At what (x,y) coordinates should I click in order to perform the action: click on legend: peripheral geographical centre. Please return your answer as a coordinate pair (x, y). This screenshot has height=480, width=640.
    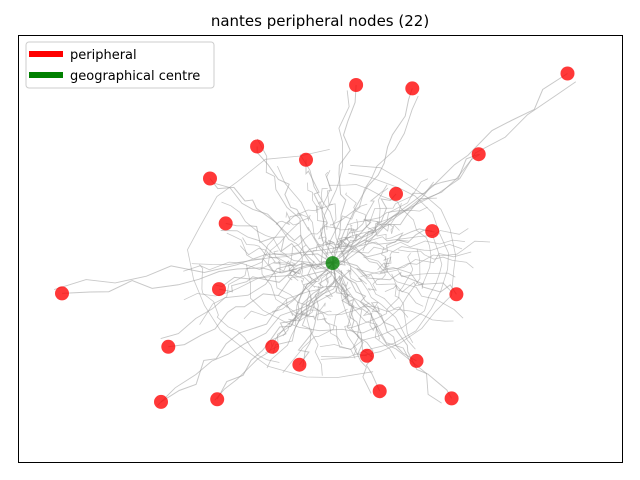
    Looking at the image, I should click on (120, 65).